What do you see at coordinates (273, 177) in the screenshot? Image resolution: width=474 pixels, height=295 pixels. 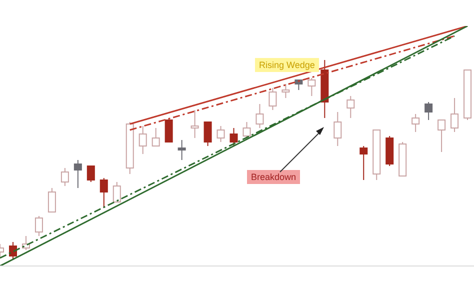 I see `annotation: Breakdown` at bounding box center [273, 177].